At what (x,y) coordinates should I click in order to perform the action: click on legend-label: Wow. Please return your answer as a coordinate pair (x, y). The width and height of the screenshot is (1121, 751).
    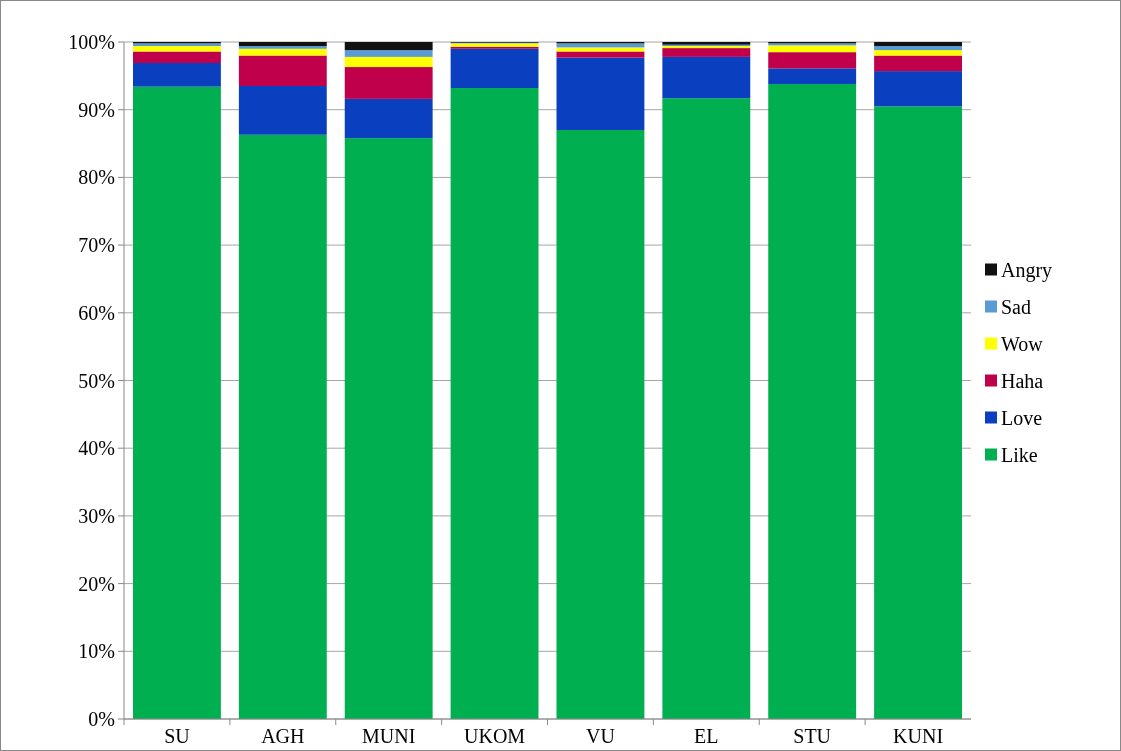
    Looking at the image, I should click on (1022, 343).